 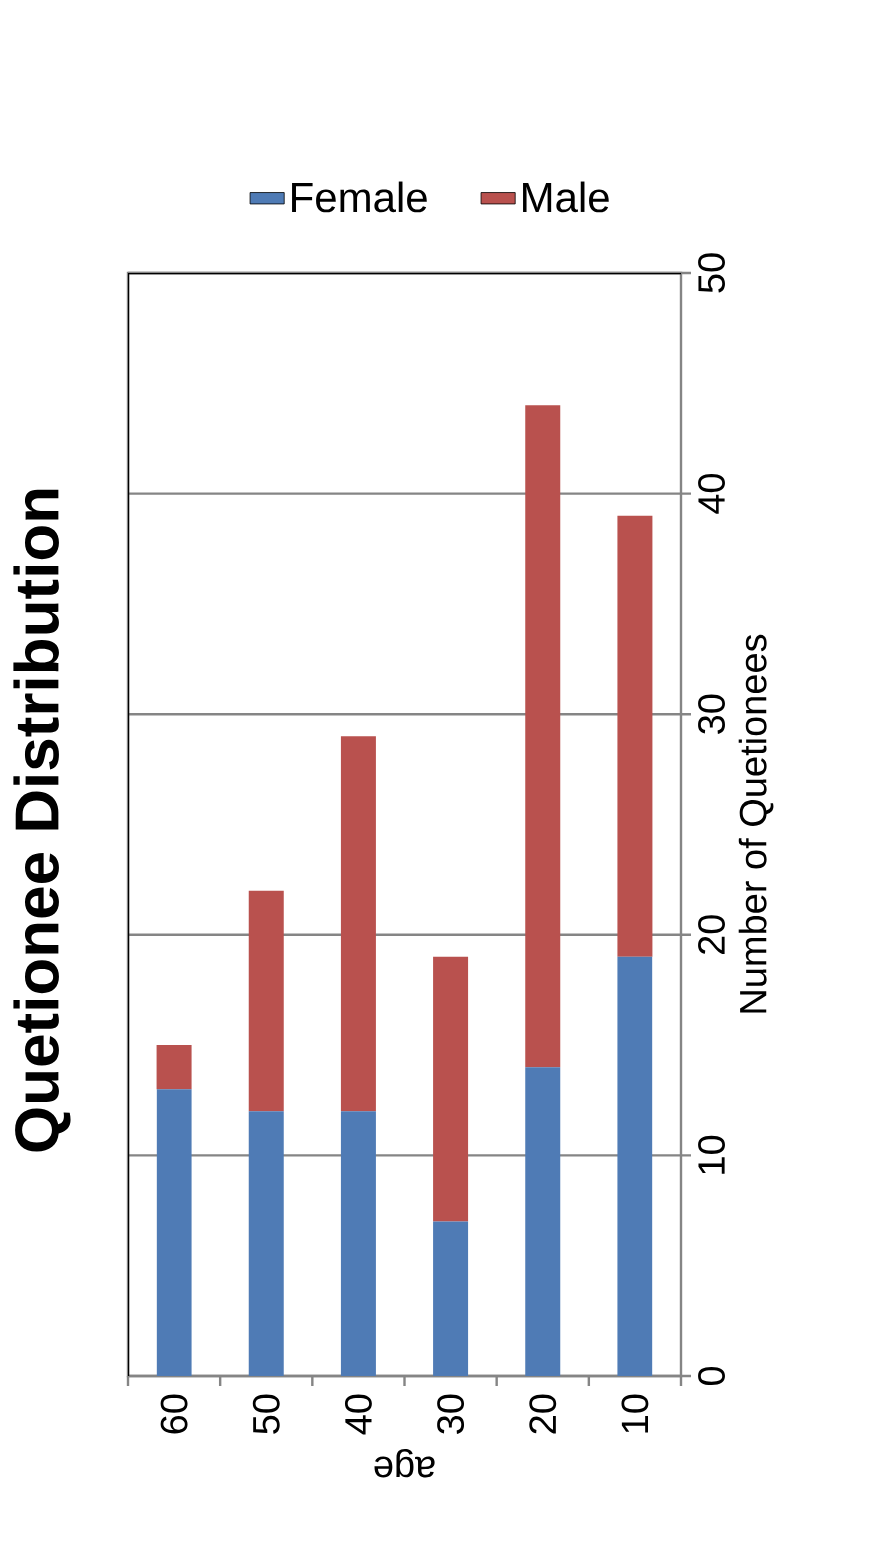 What do you see at coordinates (451, 1414) in the screenshot?
I see `x-tick-label: 30` at bounding box center [451, 1414].